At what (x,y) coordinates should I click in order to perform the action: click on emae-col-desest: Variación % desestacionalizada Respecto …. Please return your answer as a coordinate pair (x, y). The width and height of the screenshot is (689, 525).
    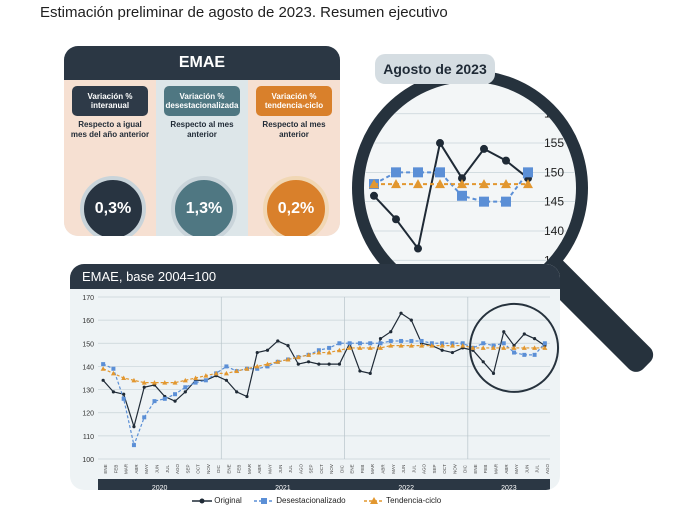
    Looking at the image, I should click on (202, 158).